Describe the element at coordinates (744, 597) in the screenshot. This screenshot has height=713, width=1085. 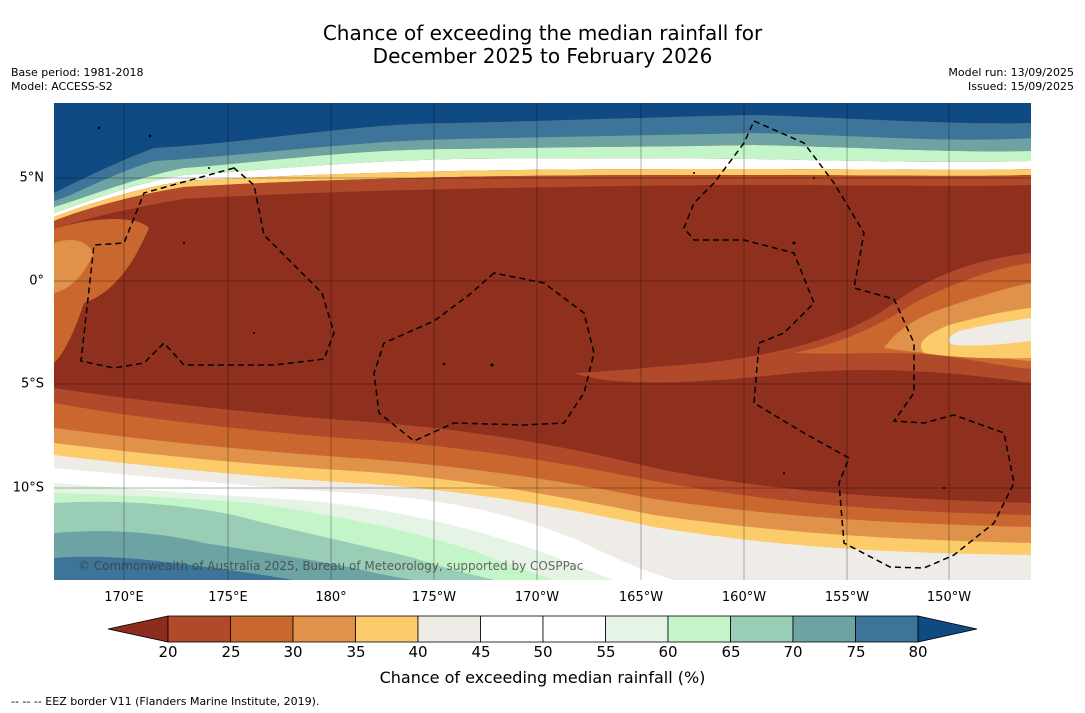
I see `lon-label: 160°W` at that location.